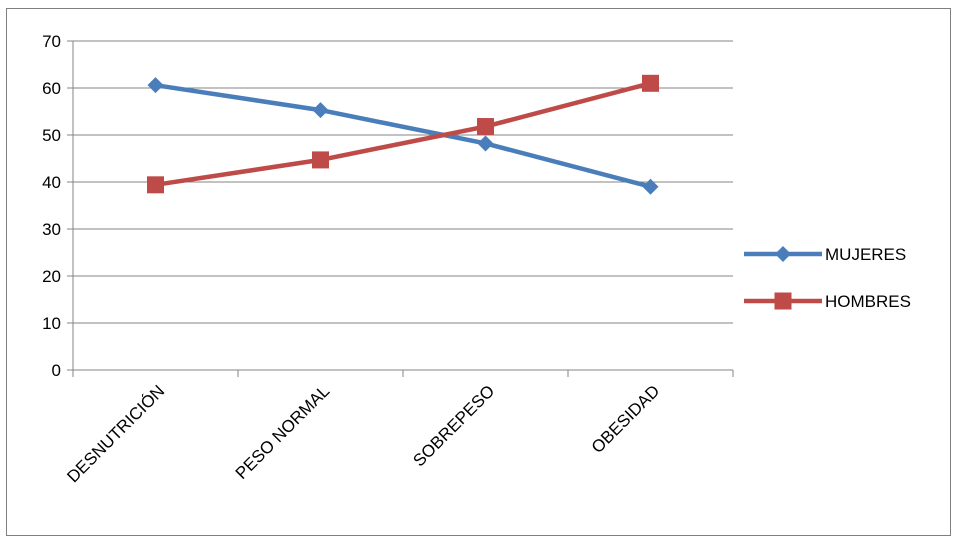 The width and height of the screenshot is (957, 541). What do you see at coordinates (783, 301) in the screenshot?
I see `legend-square-icon` at bounding box center [783, 301].